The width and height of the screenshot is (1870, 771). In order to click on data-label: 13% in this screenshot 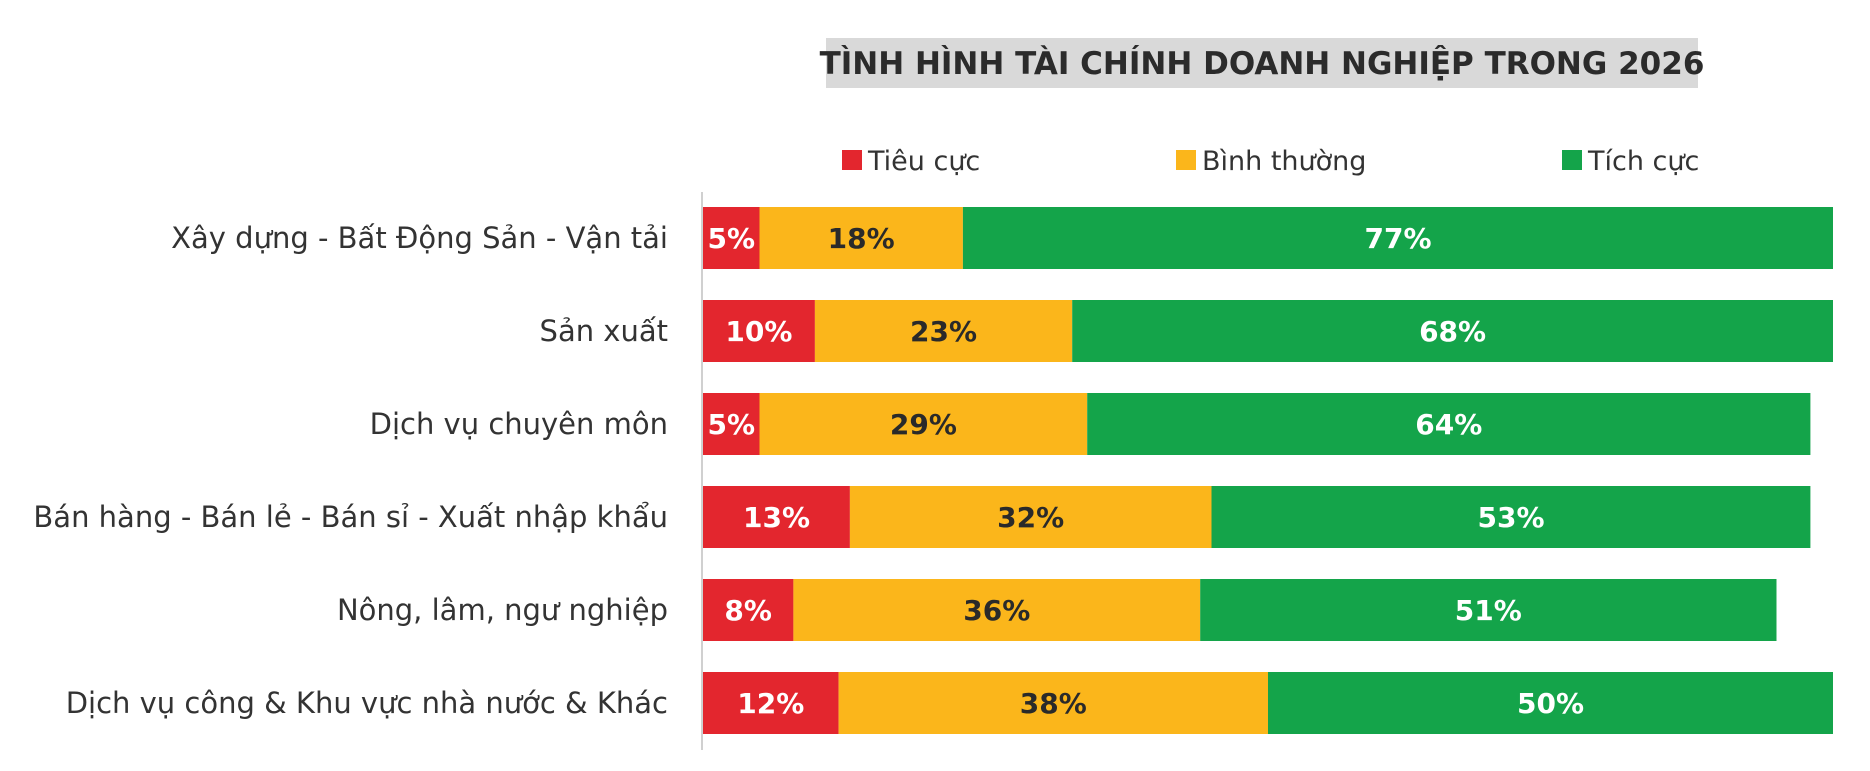, I will do `click(776, 517)`.